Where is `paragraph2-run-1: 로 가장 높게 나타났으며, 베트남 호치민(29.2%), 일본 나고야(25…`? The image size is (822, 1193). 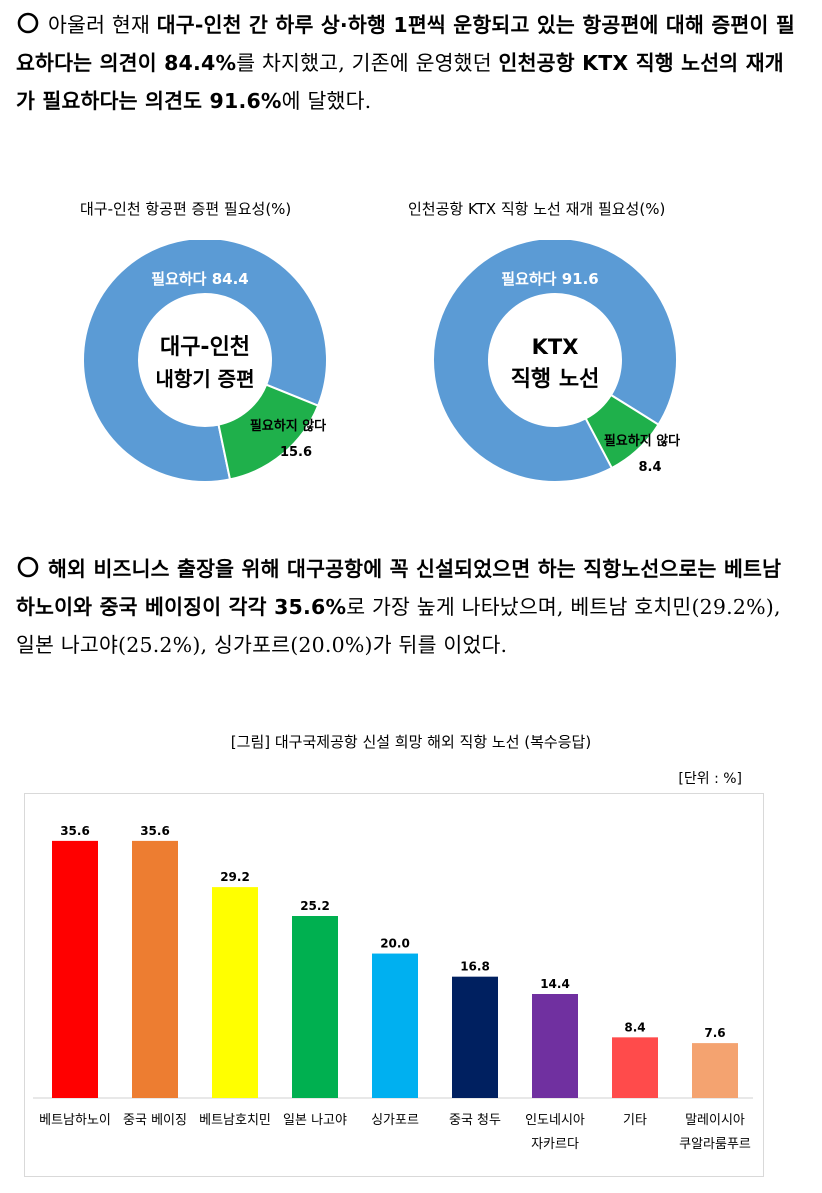
paragraph2-run-1: 로 가장 높게 나타났으며, 베트남 호치민(29.2%), 일본 나고야(25… is located at coordinates (398, 626).